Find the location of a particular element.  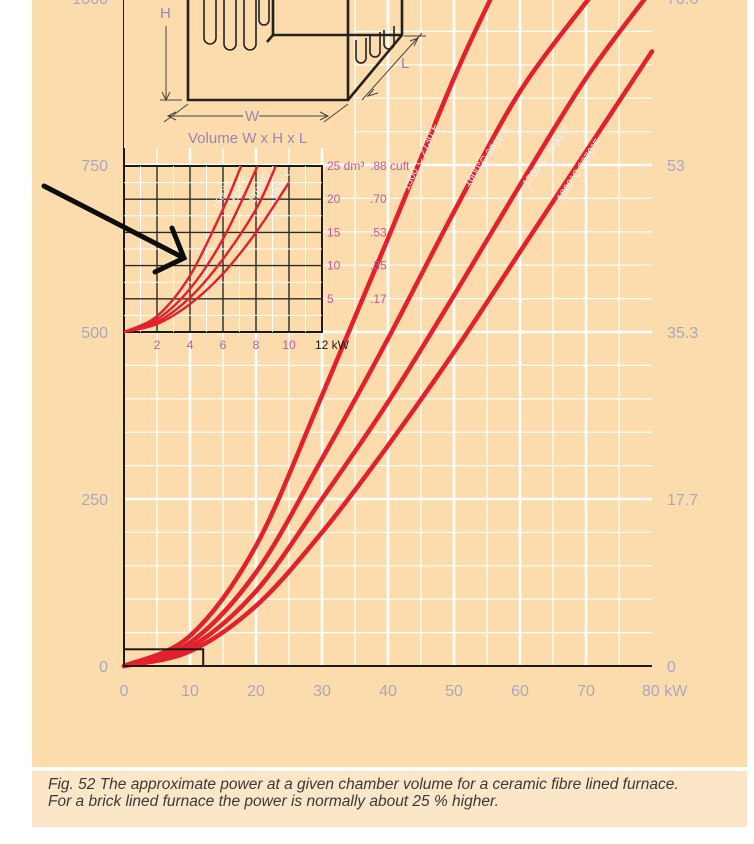

height-label: H is located at coordinates (165, 13).